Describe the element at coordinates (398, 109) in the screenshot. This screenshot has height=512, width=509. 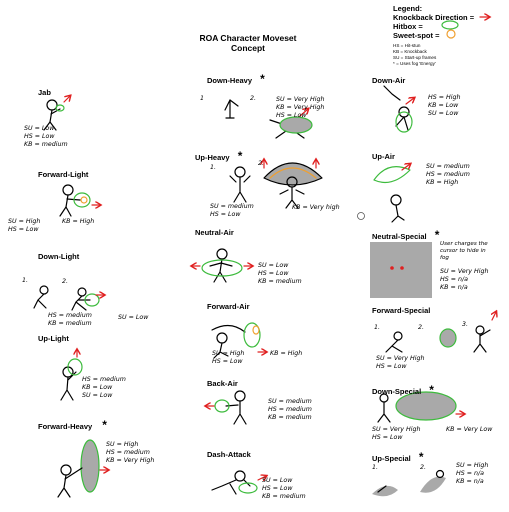
I see `down-air-figure-icon` at that location.